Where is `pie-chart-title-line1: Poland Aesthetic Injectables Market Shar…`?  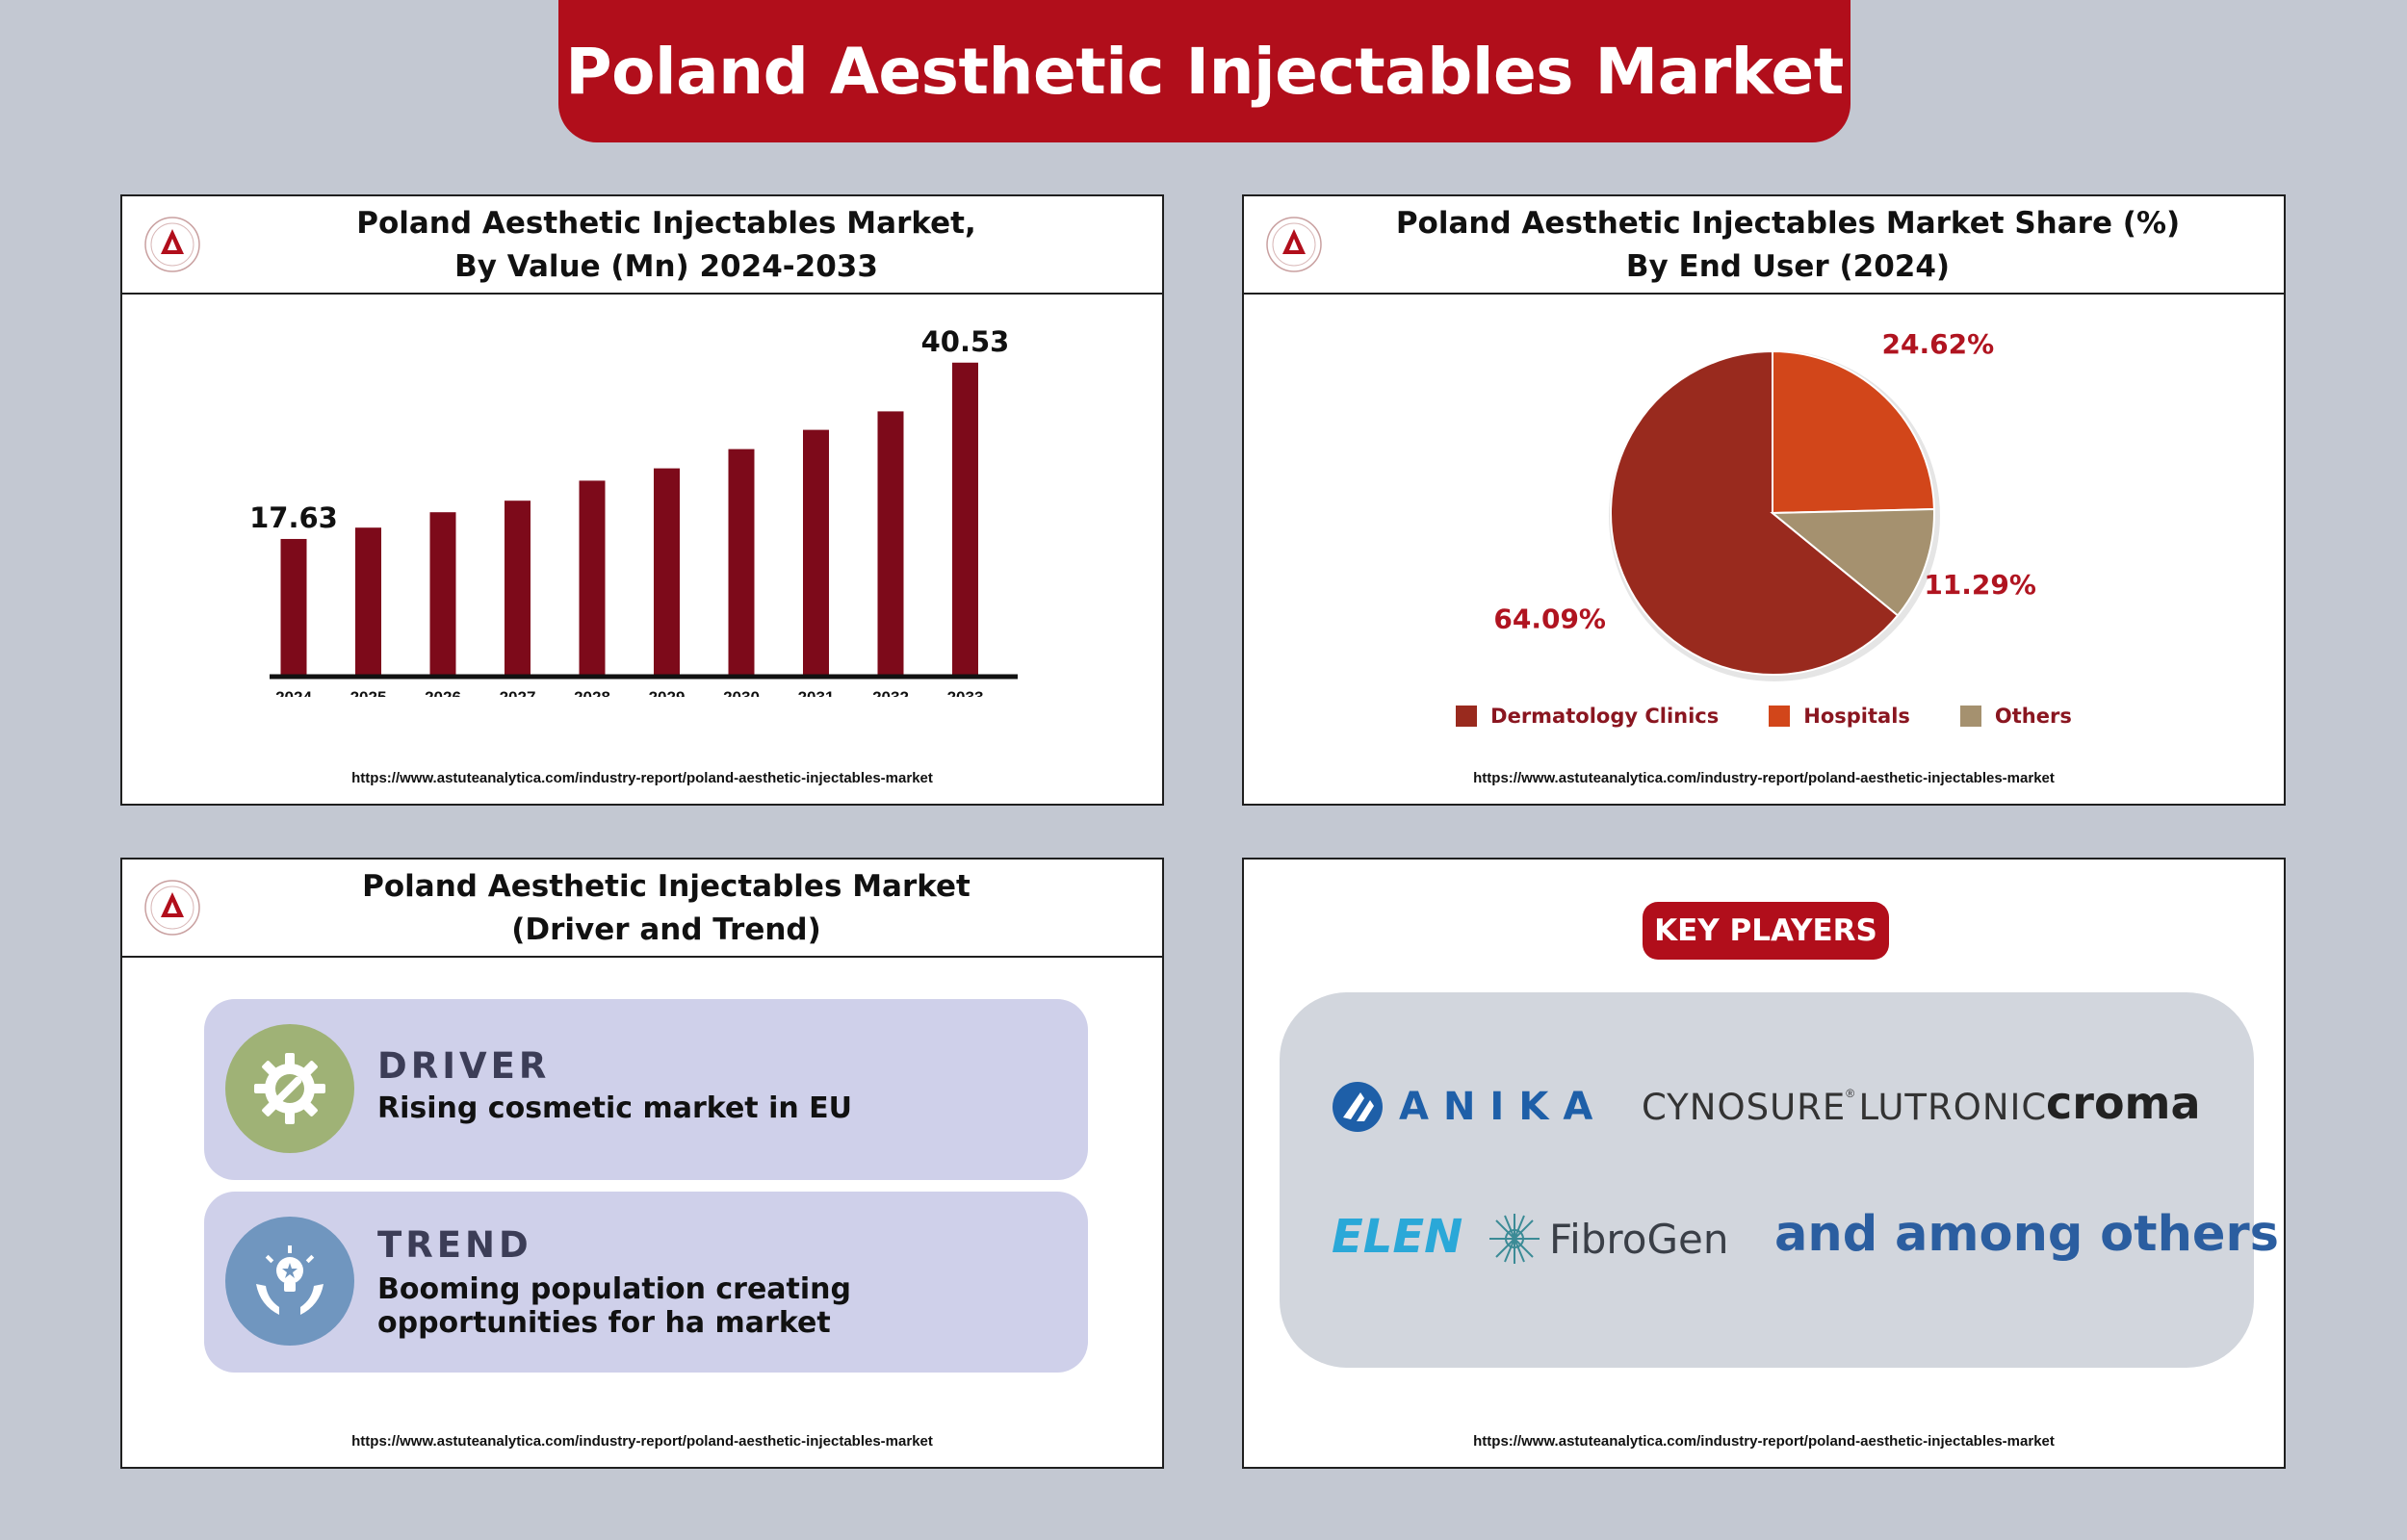 pie-chart-title-line1: Poland Aesthetic Injectables Market Shar… is located at coordinates (1788, 223).